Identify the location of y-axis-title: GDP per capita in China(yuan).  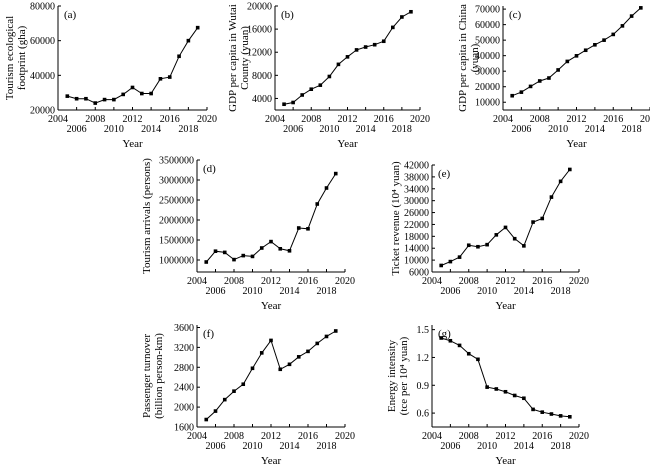
(469, 58).